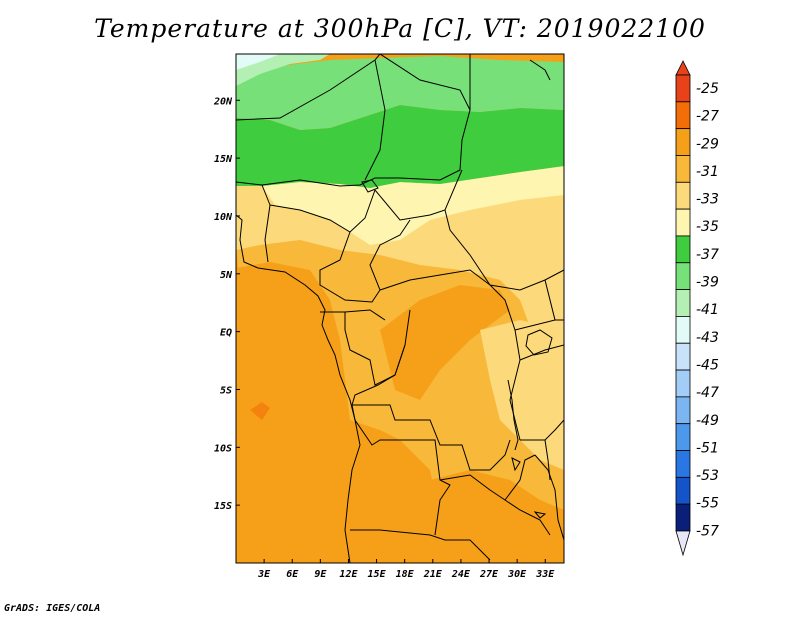  I want to click on lon-tick-label: 6E, so click(292, 574).